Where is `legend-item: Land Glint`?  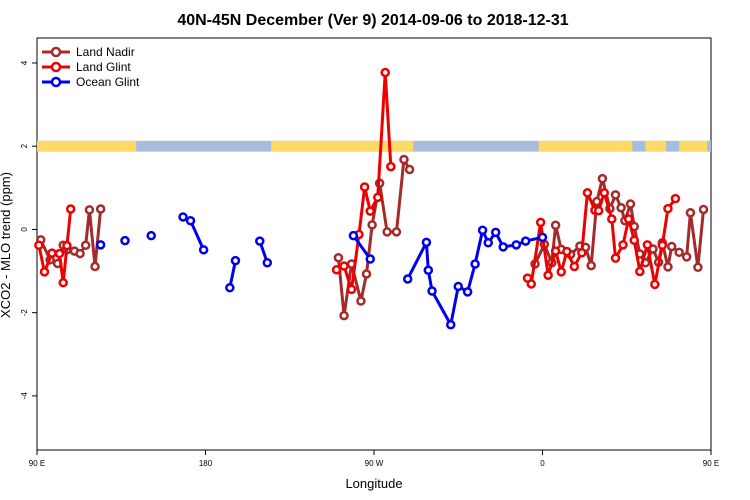
legend-item: Land Glint is located at coordinates (86, 67).